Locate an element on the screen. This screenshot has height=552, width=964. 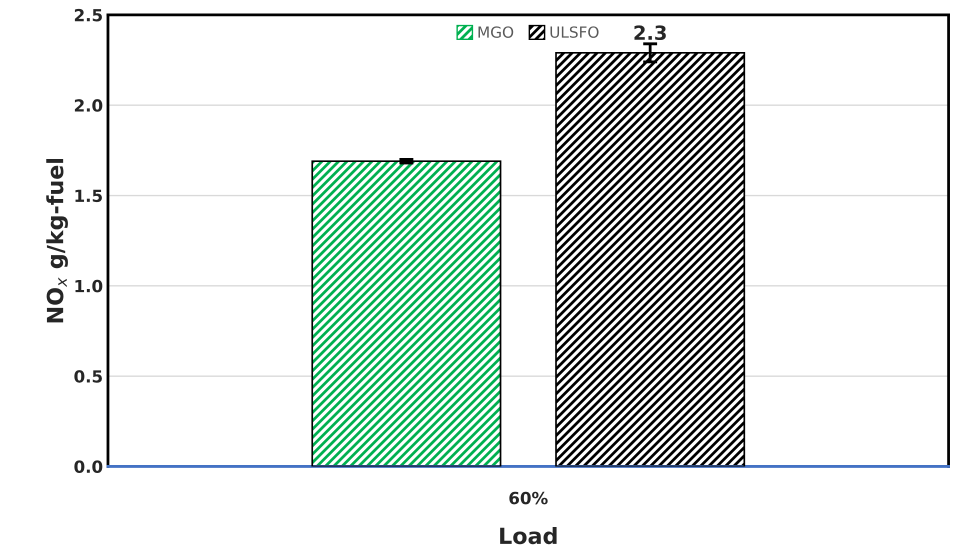
y-tick-label: 1.5 is located at coordinates (88, 196).